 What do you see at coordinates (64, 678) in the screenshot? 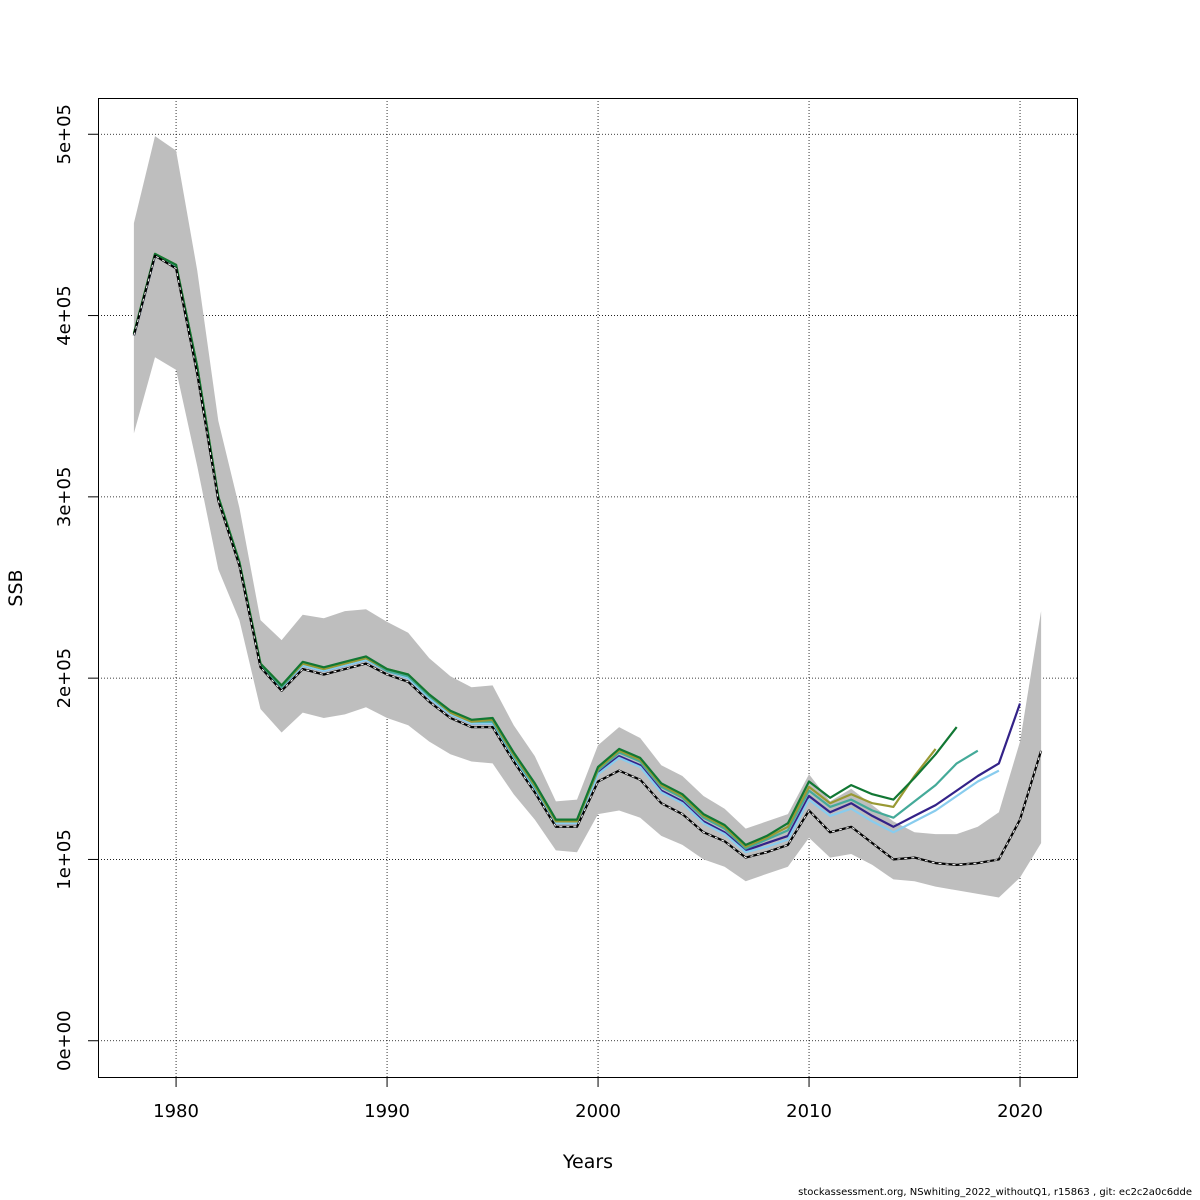
I see `y-tick-label: 2e+05` at bounding box center [64, 678].